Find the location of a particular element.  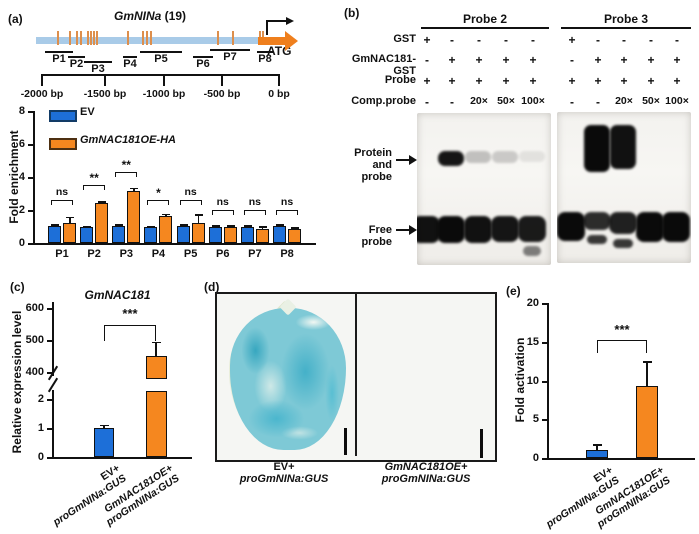

probe-smear is located at coordinates (532, 251).